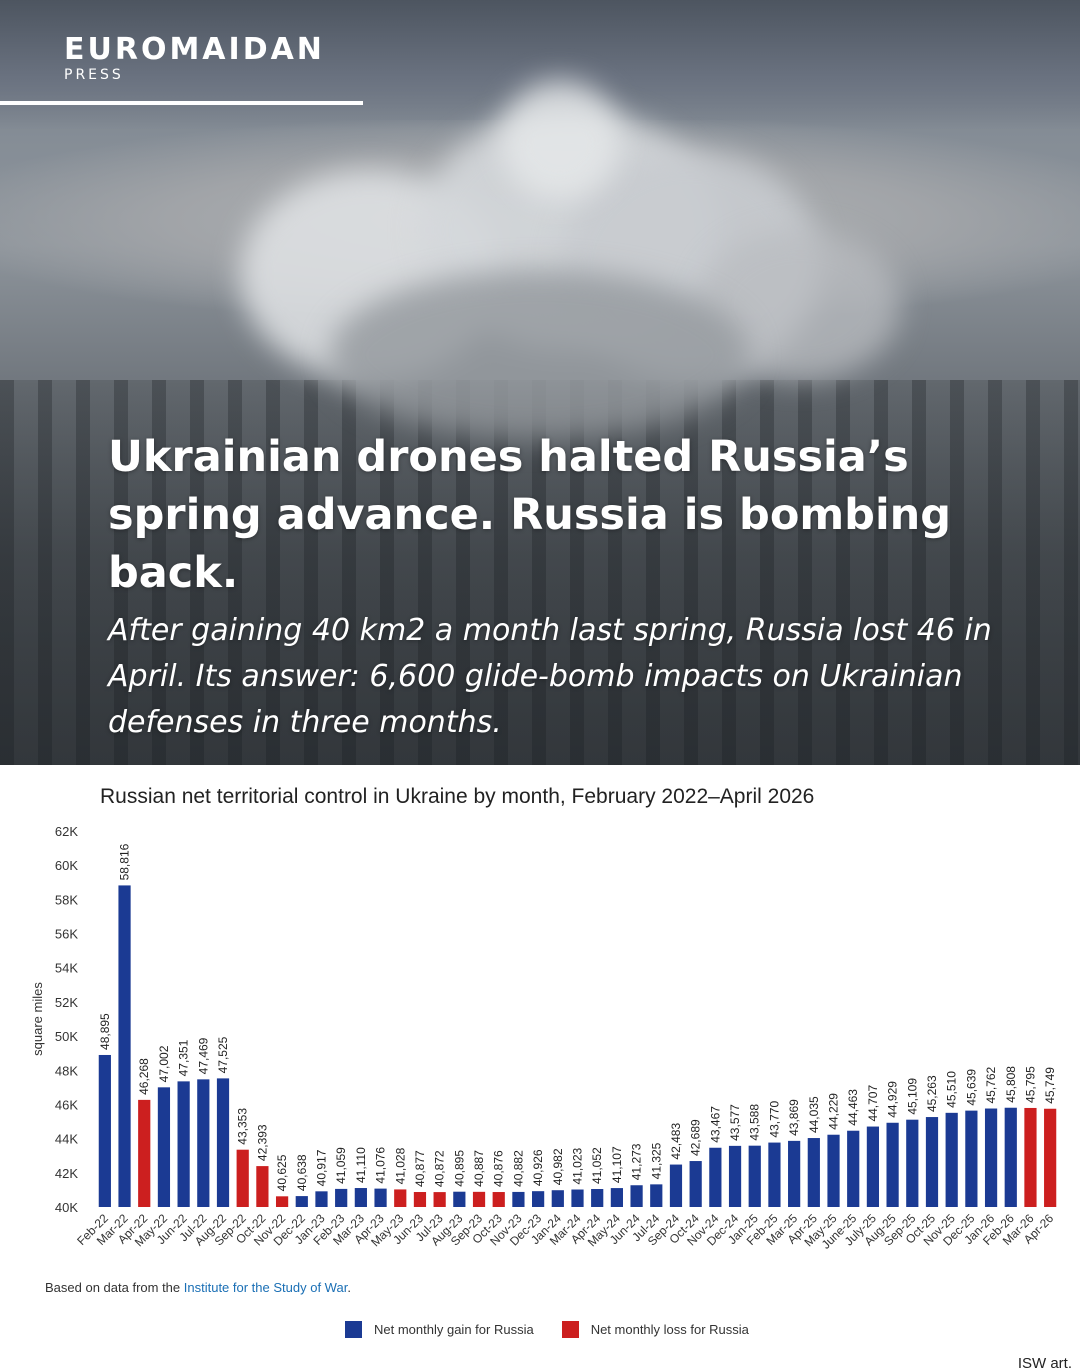  What do you see at coordinates (353, 1329) in the screenshot?
I see `legend-swatch-gain` at bounding box center [353, 1329].